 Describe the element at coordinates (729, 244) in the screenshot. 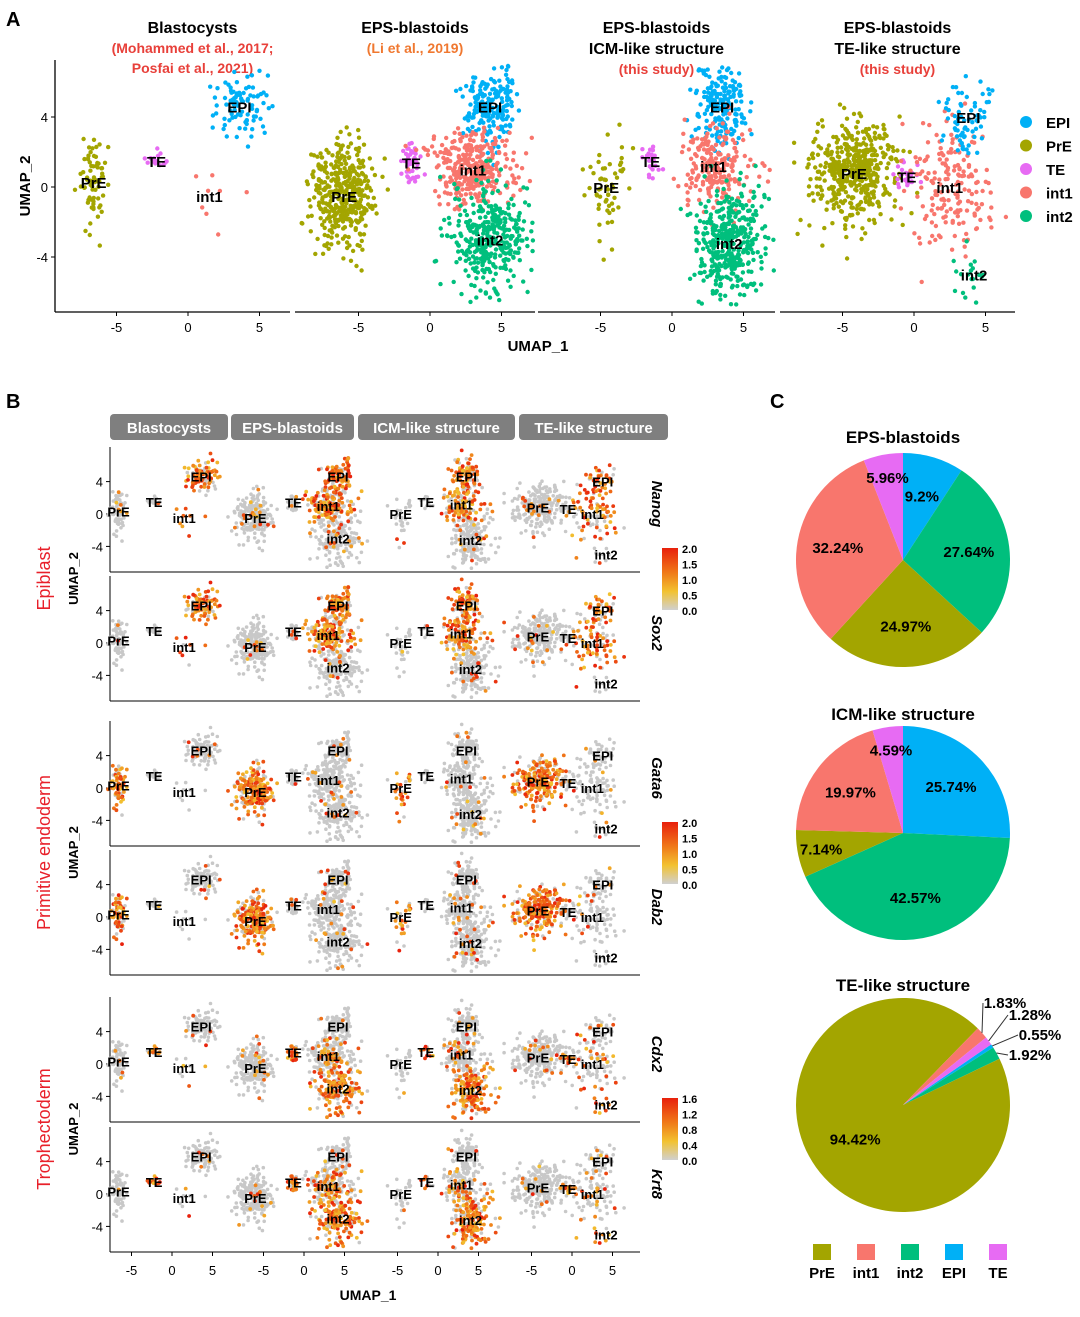

I see `cluster-label: int2` at that location.